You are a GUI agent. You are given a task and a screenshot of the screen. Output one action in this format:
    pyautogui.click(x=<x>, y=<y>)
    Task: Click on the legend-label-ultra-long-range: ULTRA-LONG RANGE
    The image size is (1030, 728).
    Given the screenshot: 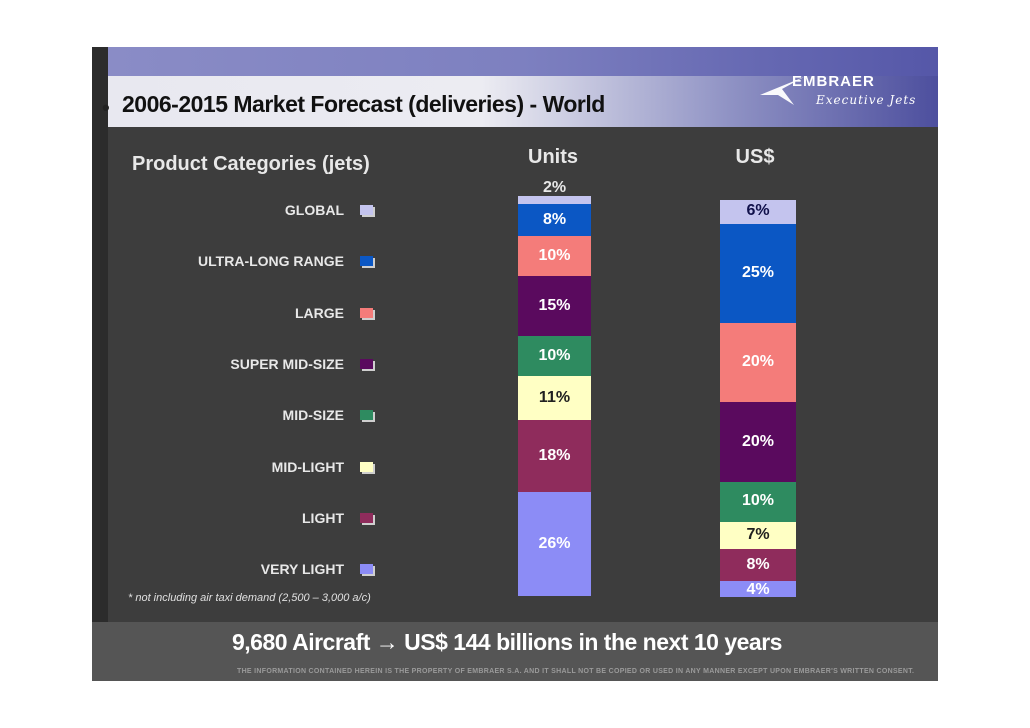 What is the action you would take?
    pyautogui.click(x=271, y=261)
    